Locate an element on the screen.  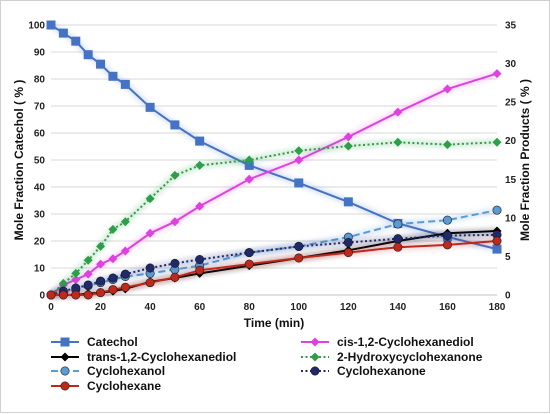
legend-label: cis-1,2-Cyclohexanediol is located at coordinates (405, 342).